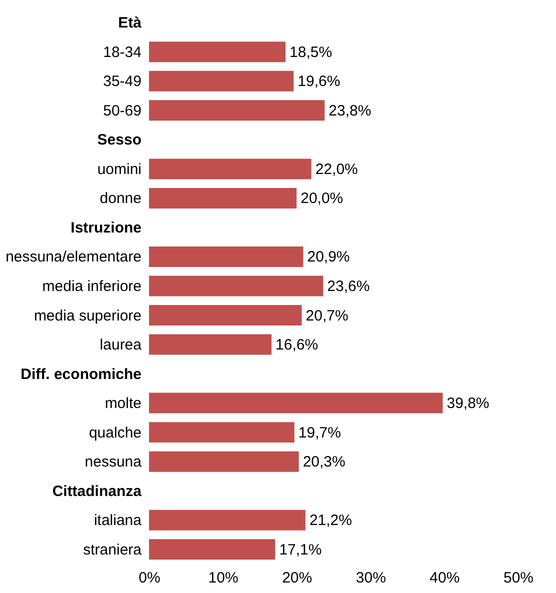 The height and width of the screenshot is (593, 556). Describe the element at coordinates (122, 81) in the screenshot. I see `y-tick-label: 35-49` at that location.